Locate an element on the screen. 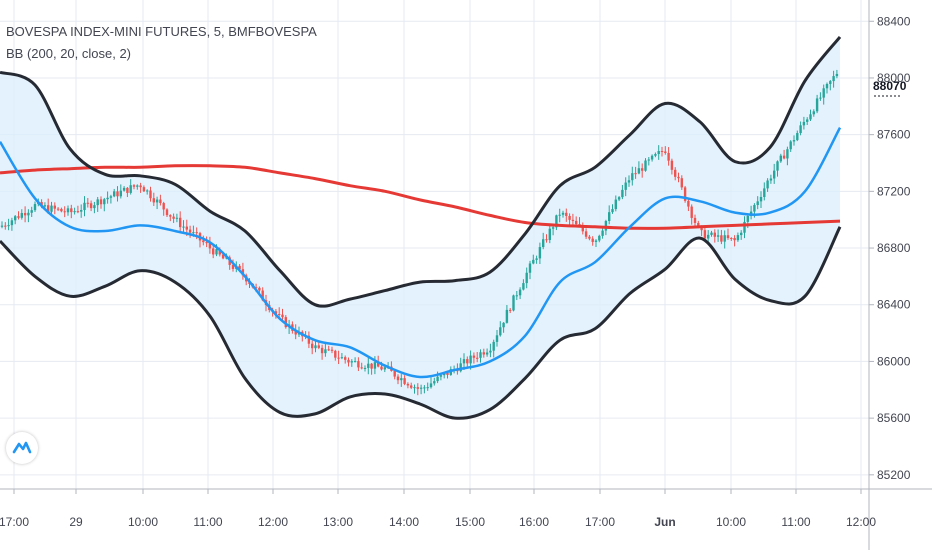 This screenshot has width=932, height=550. x-tick-label: 17:00 is located at coordinates (600, 522).